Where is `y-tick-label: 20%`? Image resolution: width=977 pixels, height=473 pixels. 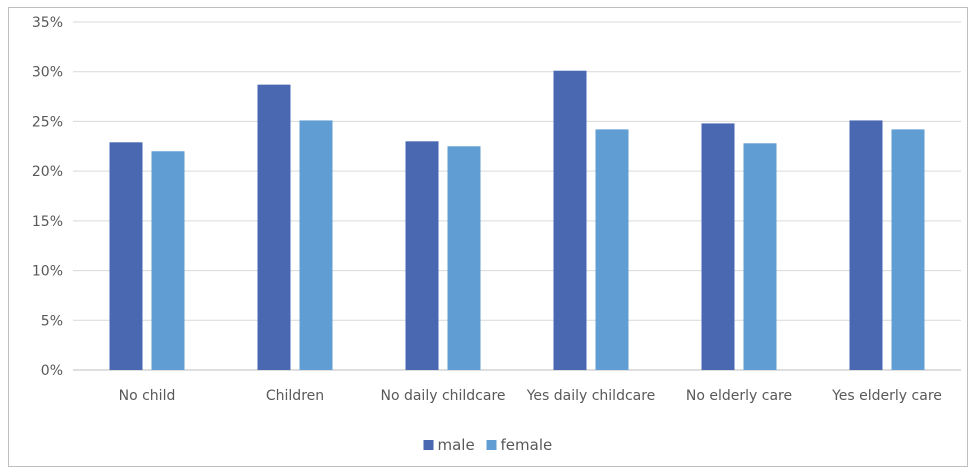
y-tick-label: 20% is located at coordinates (47, 172).